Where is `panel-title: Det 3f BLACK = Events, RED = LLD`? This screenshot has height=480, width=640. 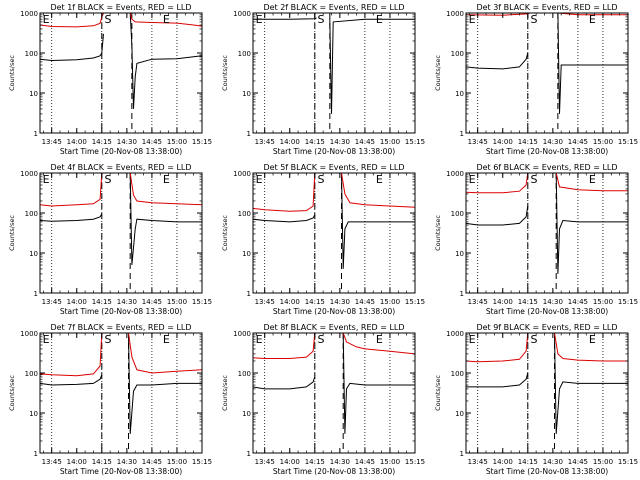 panel-title: Det 3f BLACK = Events, RED = LLD is located at coordinates (546, 7).